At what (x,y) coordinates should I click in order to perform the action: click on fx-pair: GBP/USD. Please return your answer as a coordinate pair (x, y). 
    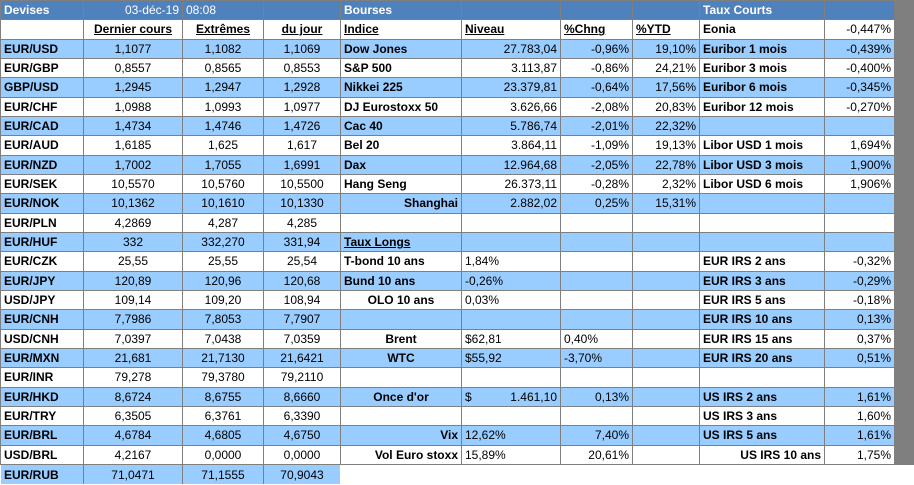
    Looking at the image, I should click on (42, 87).